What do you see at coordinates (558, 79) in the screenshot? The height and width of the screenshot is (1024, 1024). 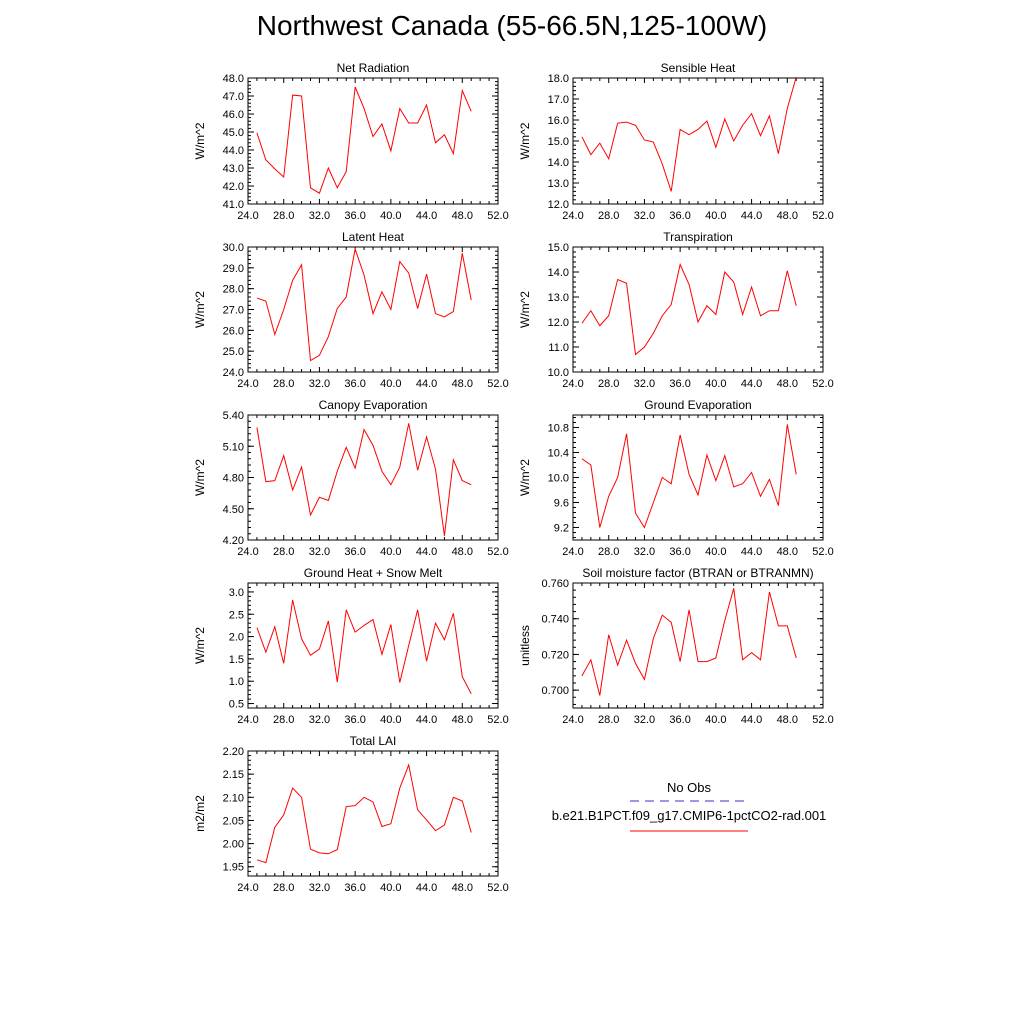 I see `y-tick-label: 18.0` at bounding box center [558, 79].